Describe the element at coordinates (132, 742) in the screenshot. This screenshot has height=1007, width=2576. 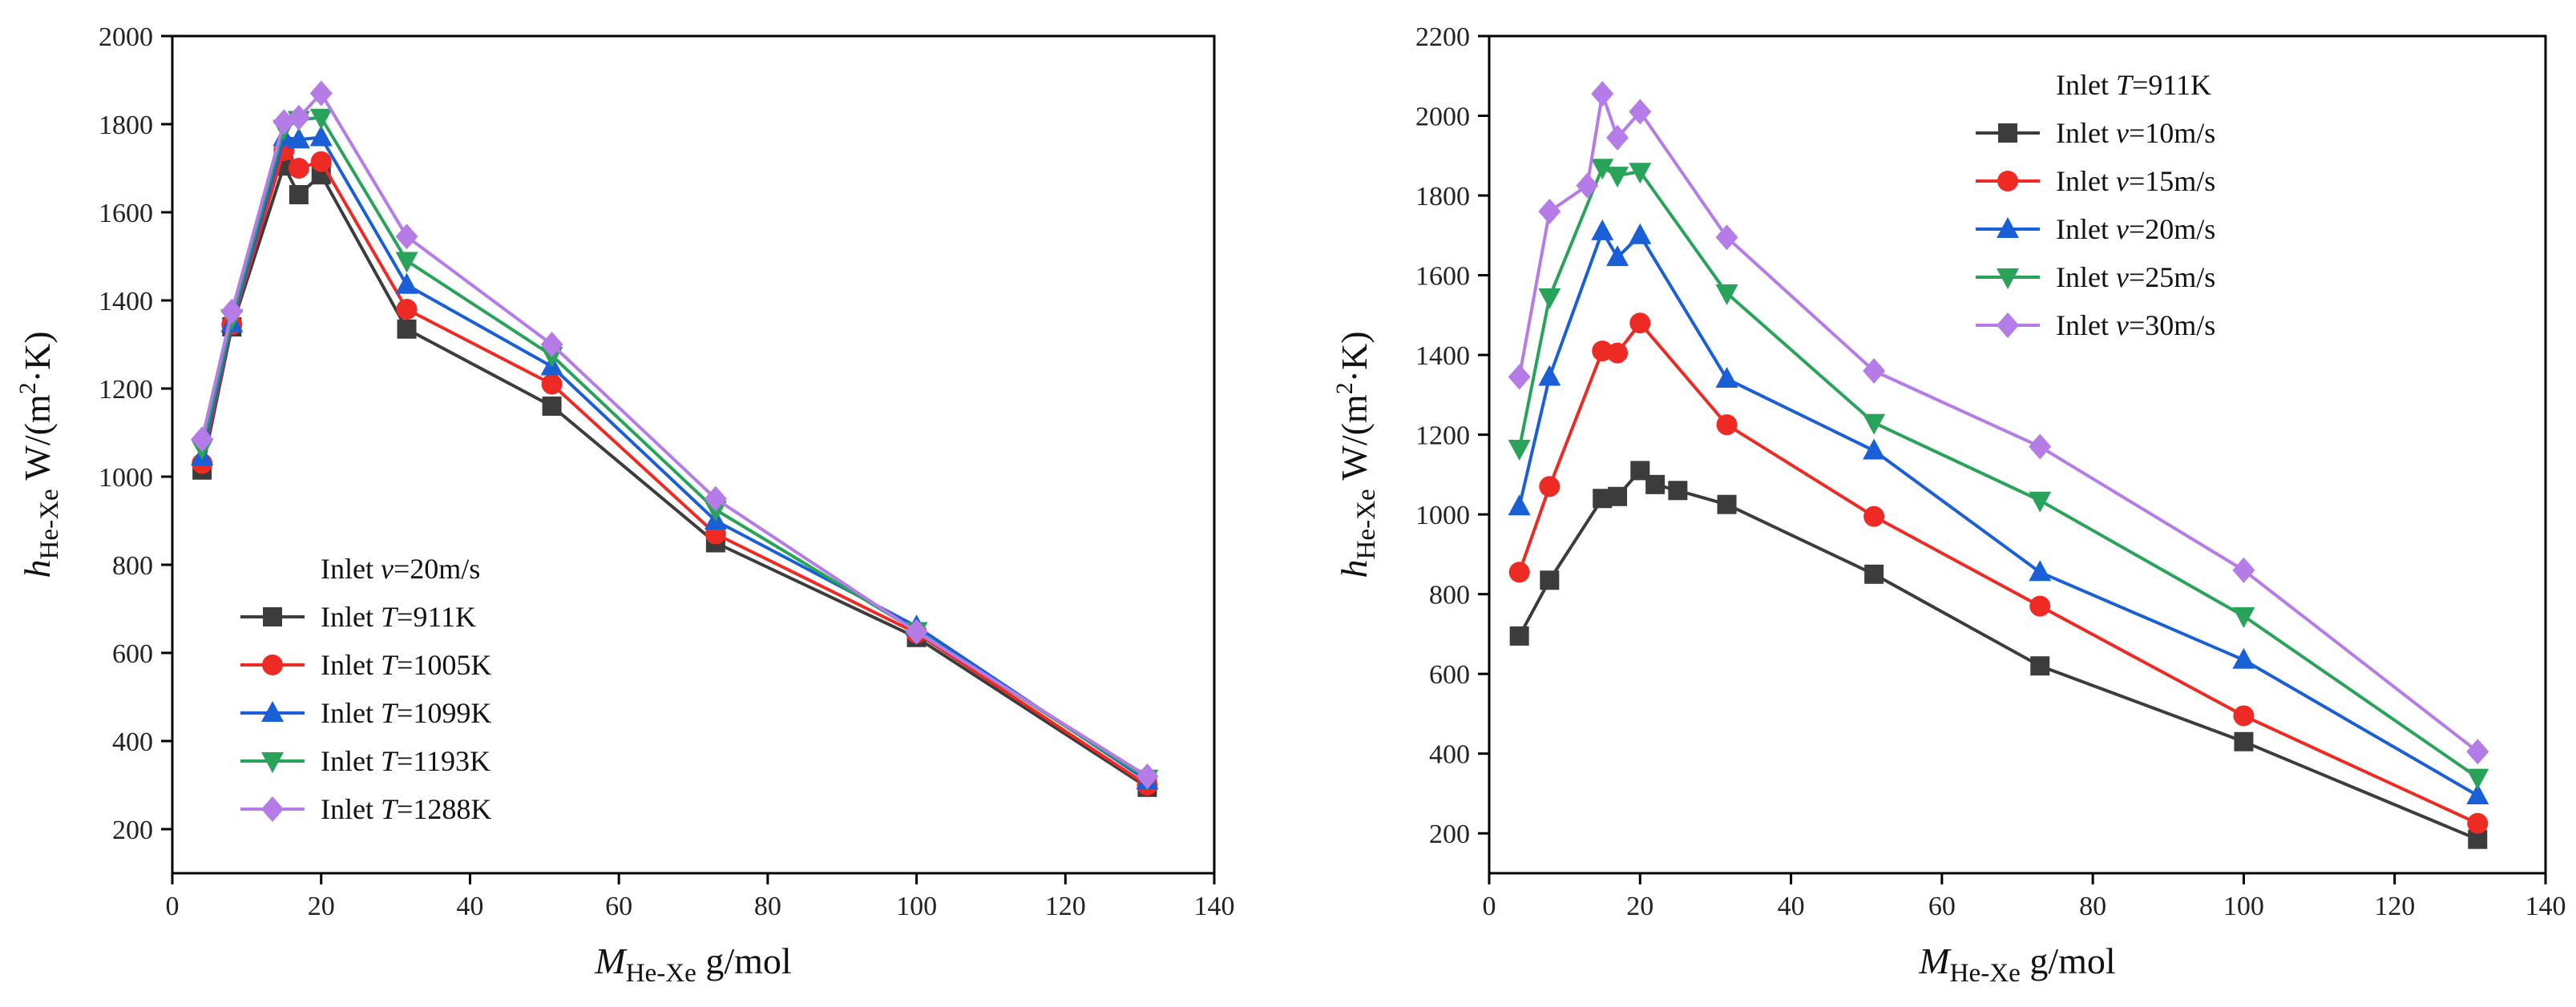
I see `y-tick-label: 400` at that location.